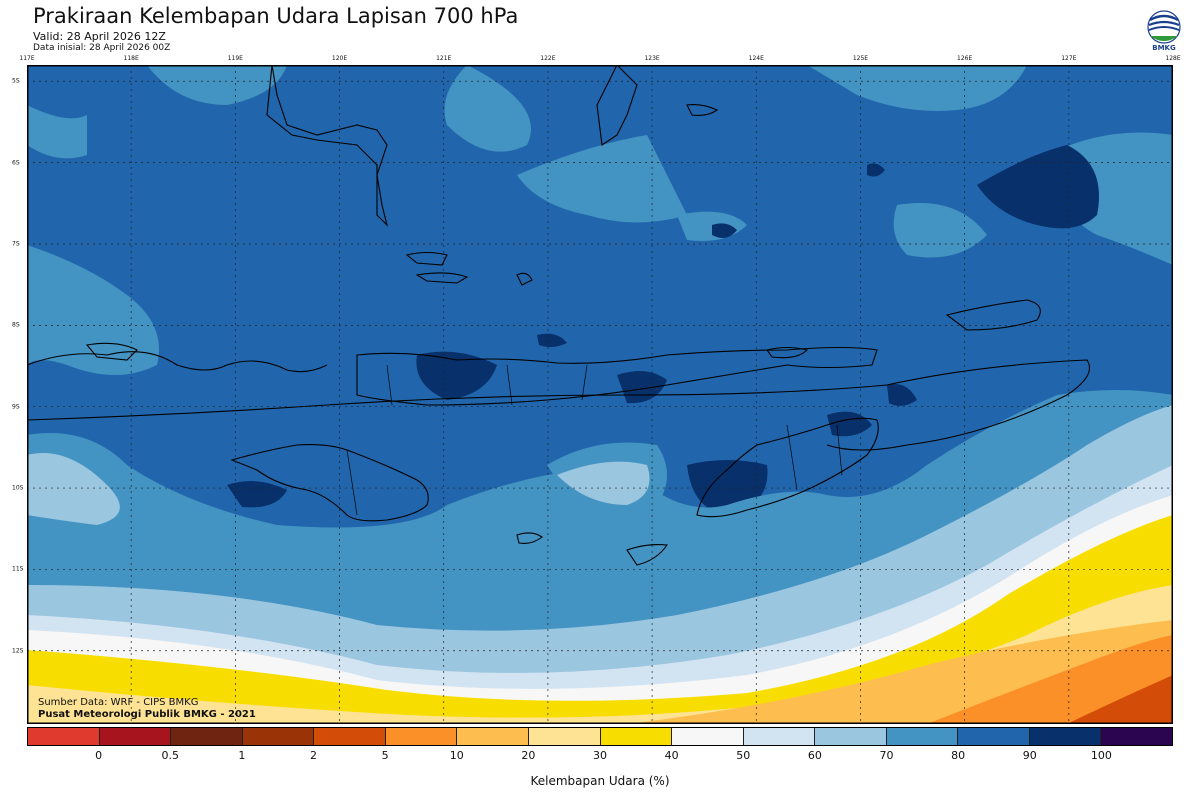 The image size is (1200, 800). I want to click on humidity-60-70-center, so click(603, 483).